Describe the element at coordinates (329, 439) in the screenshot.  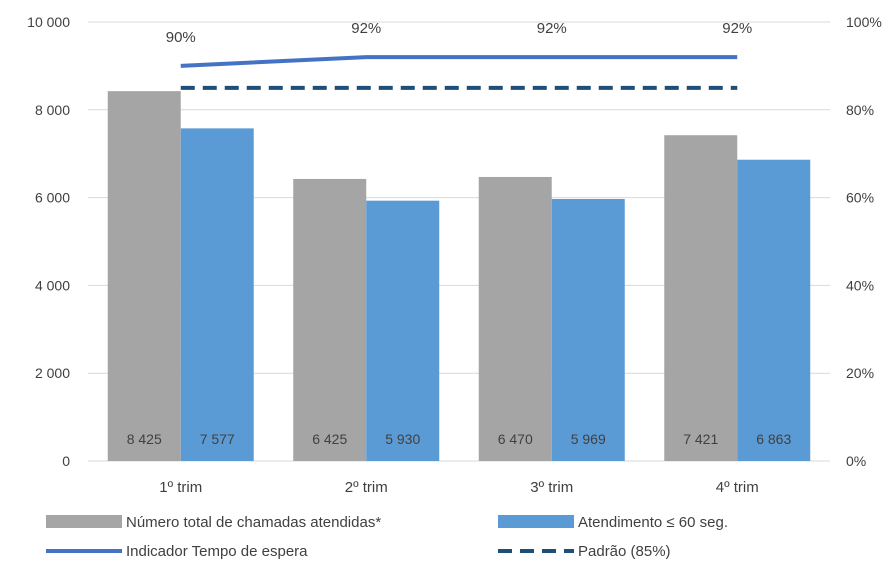
I see `bar-data-label: 6 425` at that location.